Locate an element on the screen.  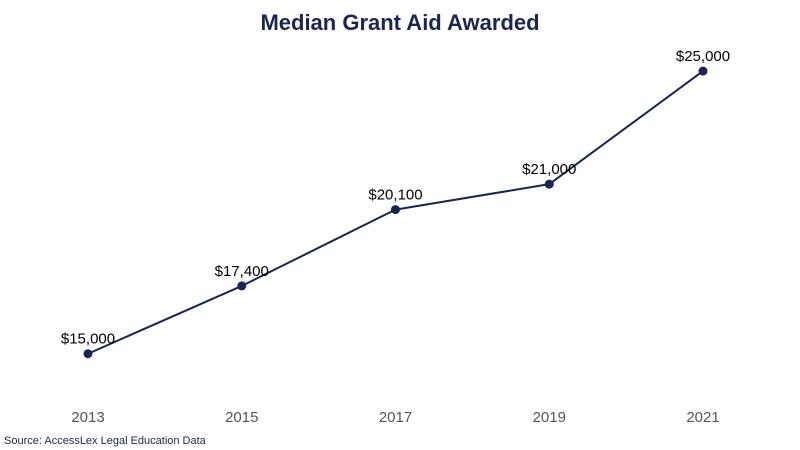
x-axis-ticks: 2013 2015 2017 2019 2021 is located at coordinates (395, 417).